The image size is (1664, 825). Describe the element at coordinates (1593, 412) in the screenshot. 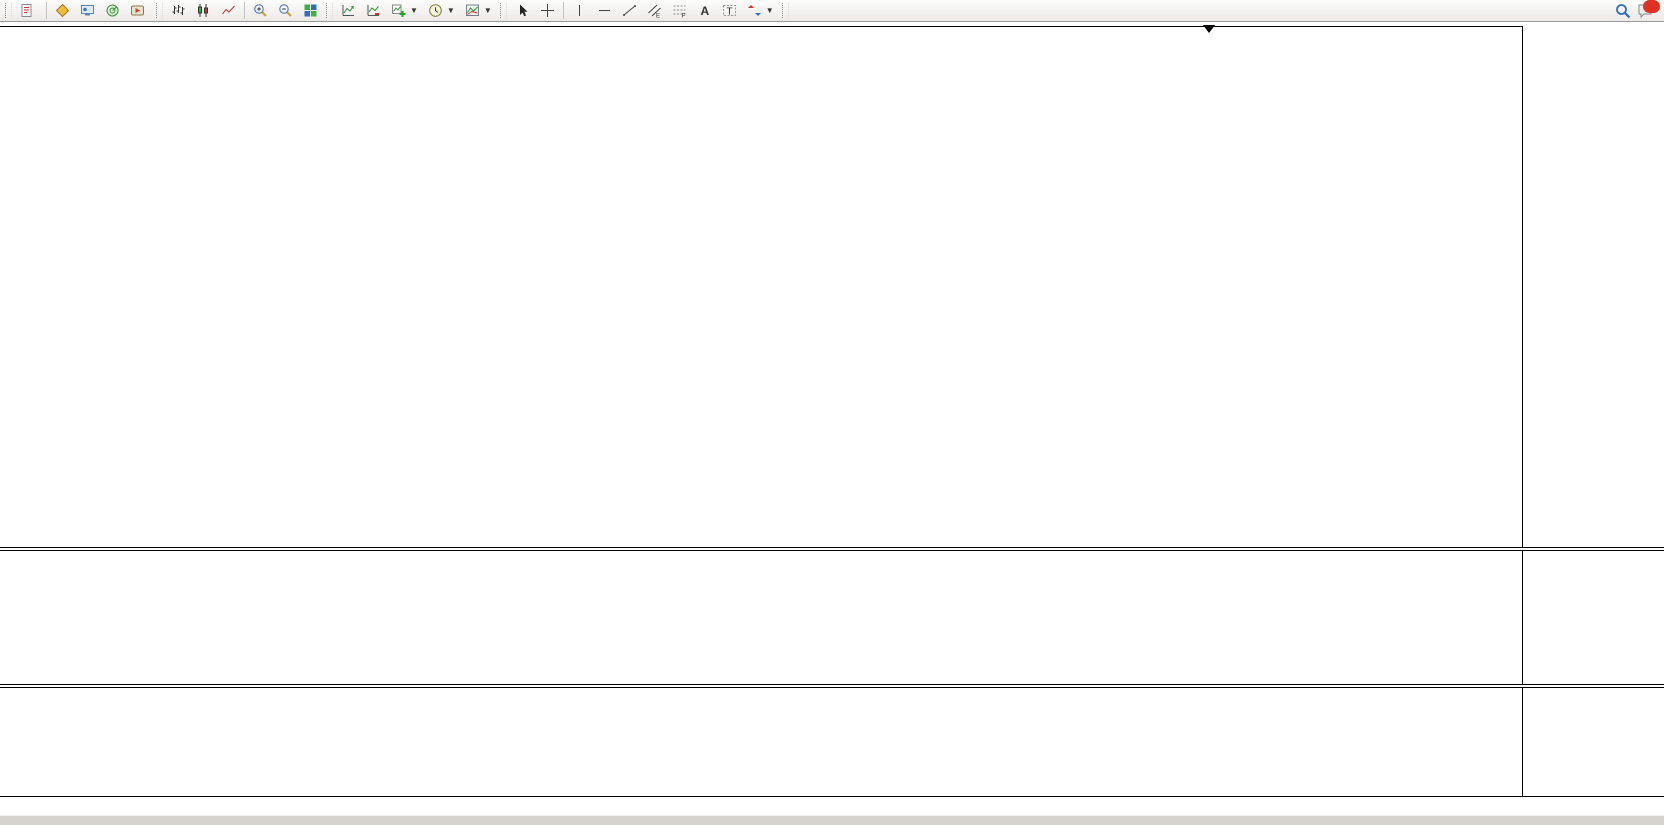

I see `price-axis` at that location.